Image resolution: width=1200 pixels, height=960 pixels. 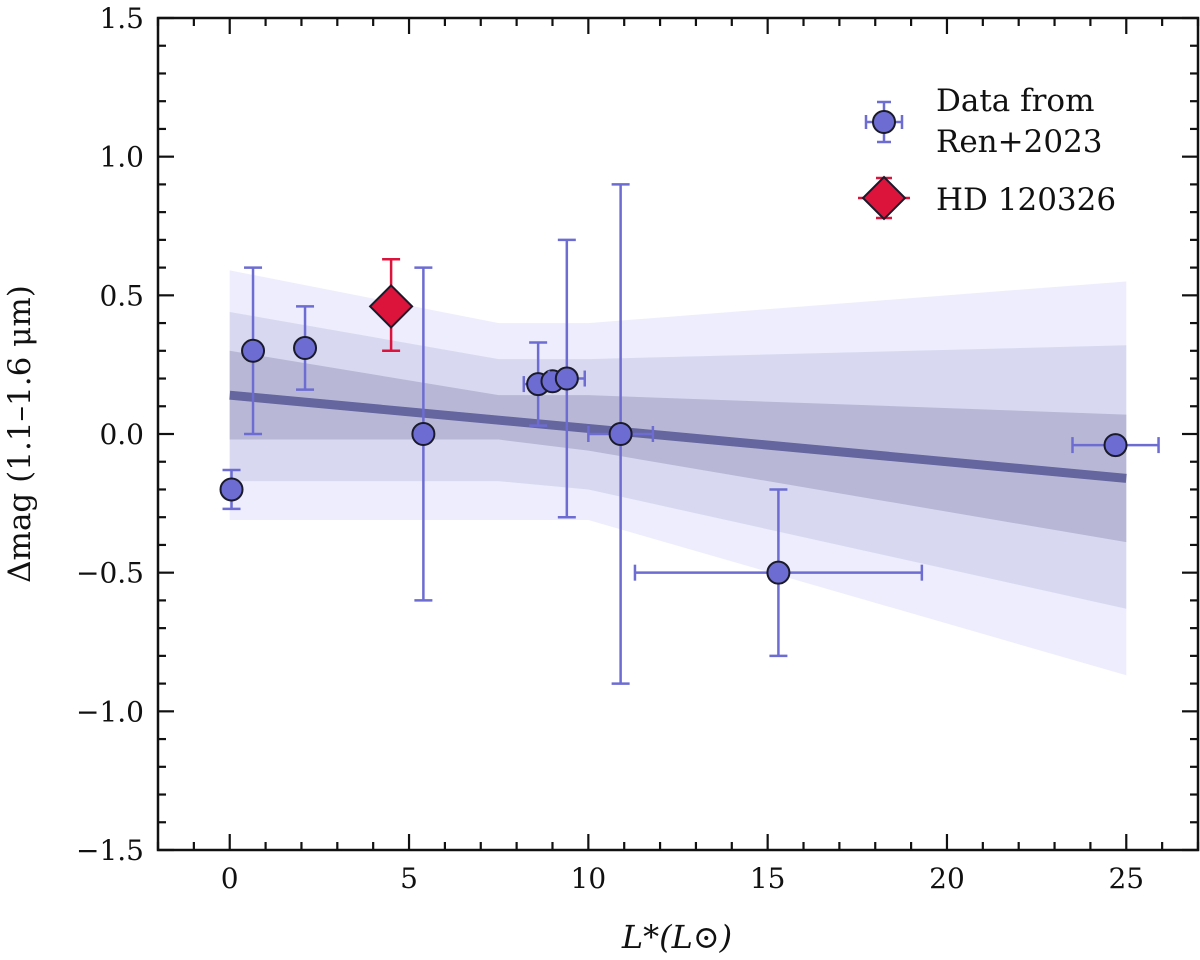 I want to click on fit-line-layer, so click(x=678, y=436).